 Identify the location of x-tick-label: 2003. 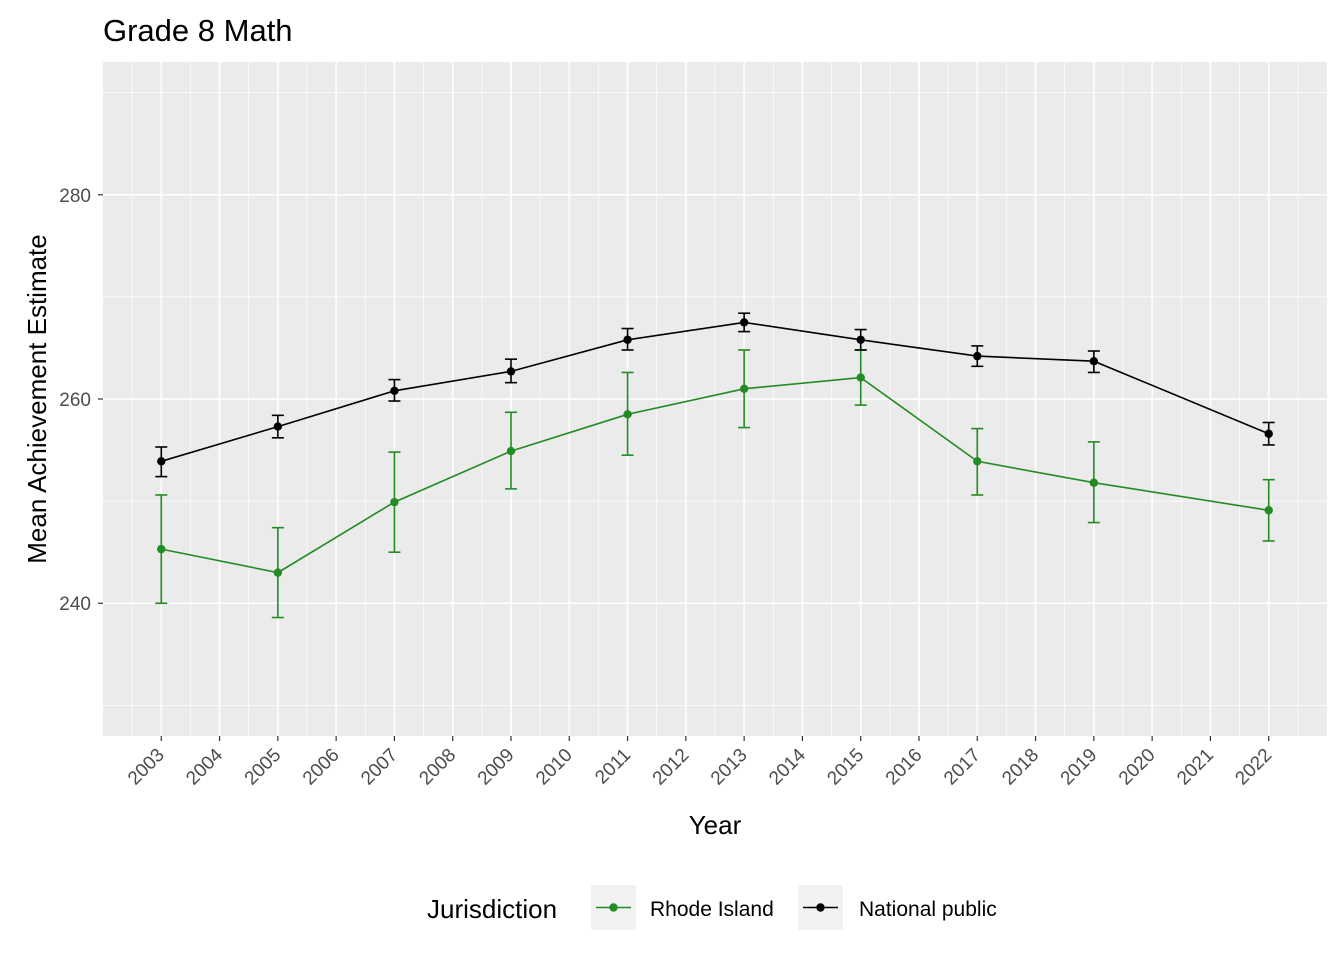
(146, 767).